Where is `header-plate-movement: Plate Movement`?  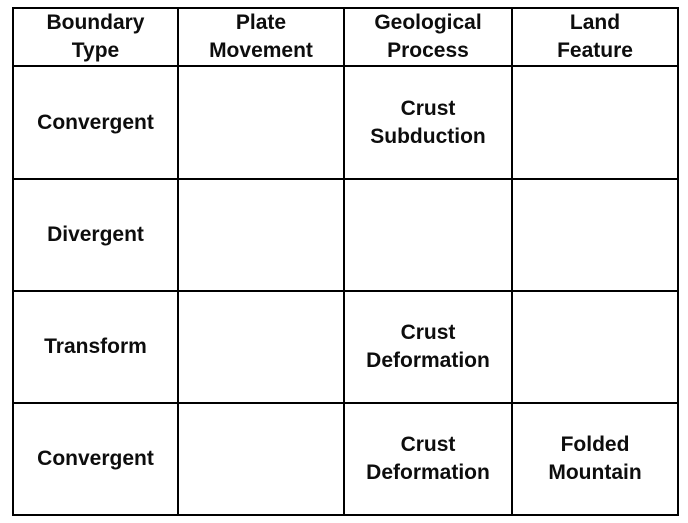
header-plate-movement: Plate Movement is located at coordinates (261, 37).